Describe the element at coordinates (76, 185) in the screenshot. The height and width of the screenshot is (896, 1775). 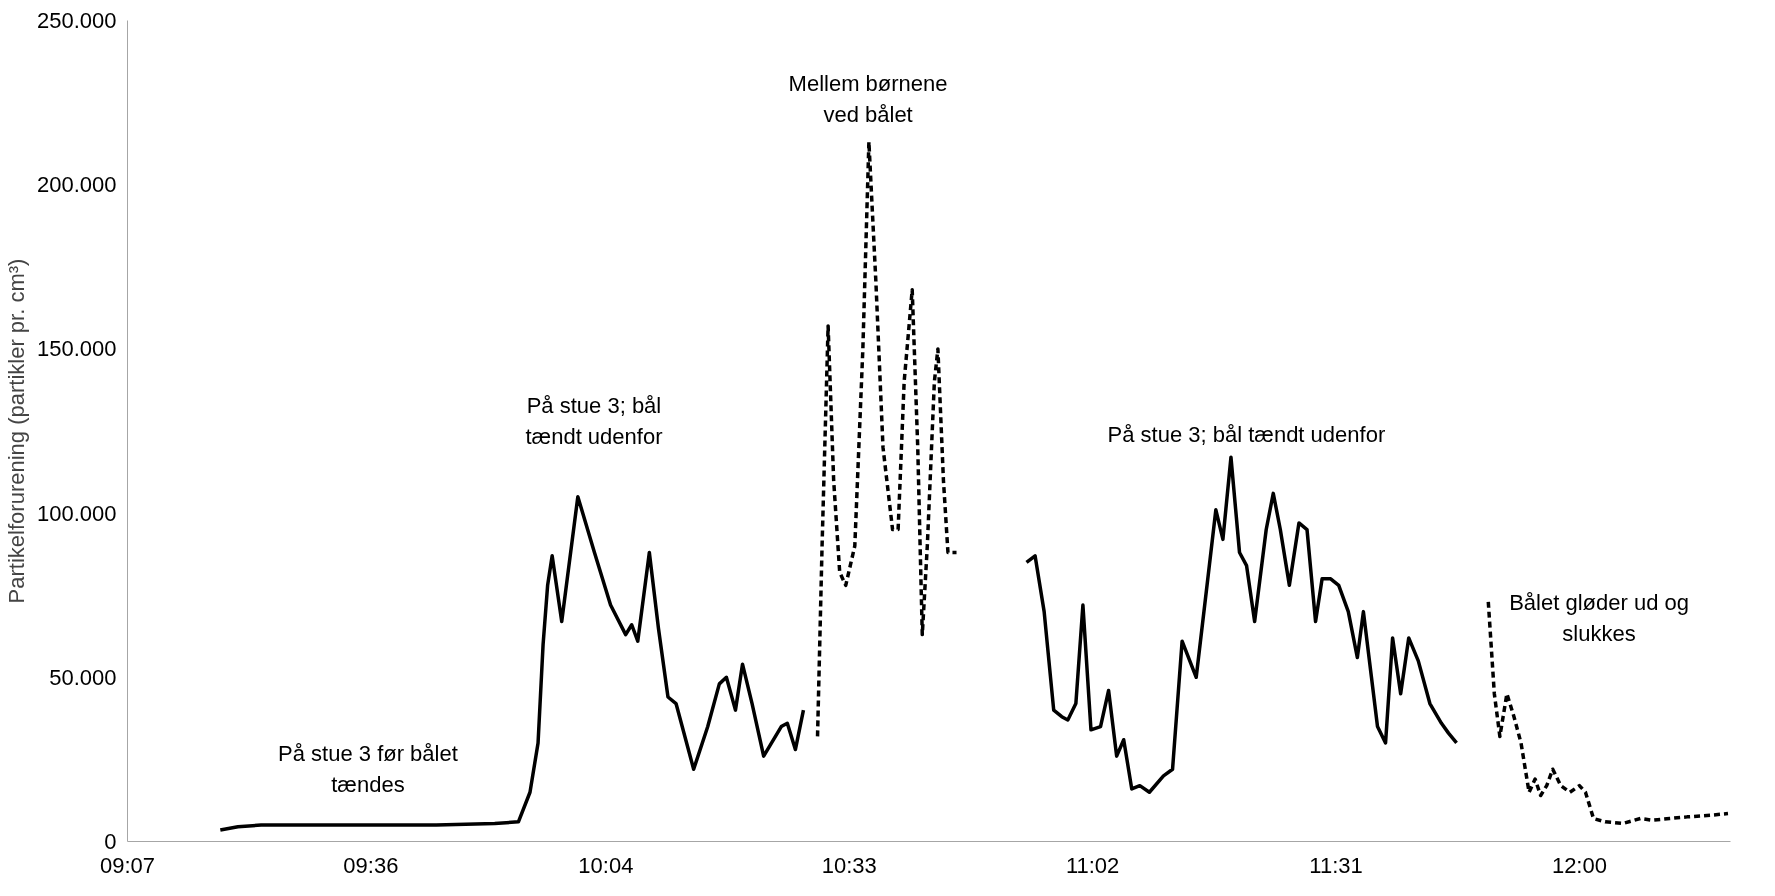
I see `y-tick-label: 200.000` at that location.